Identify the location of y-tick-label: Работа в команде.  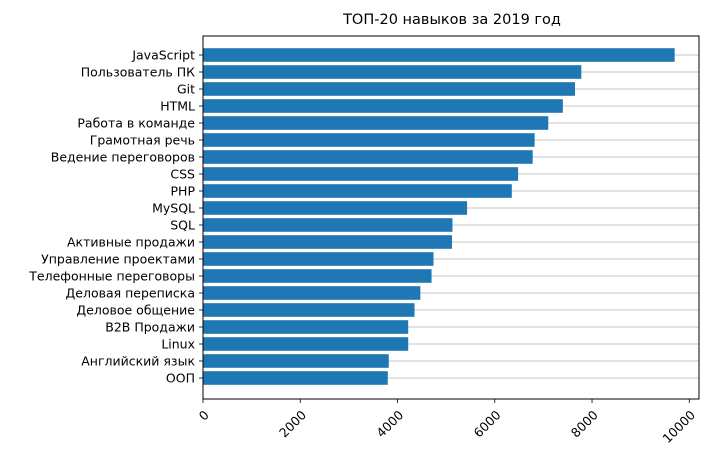
(136, 123).